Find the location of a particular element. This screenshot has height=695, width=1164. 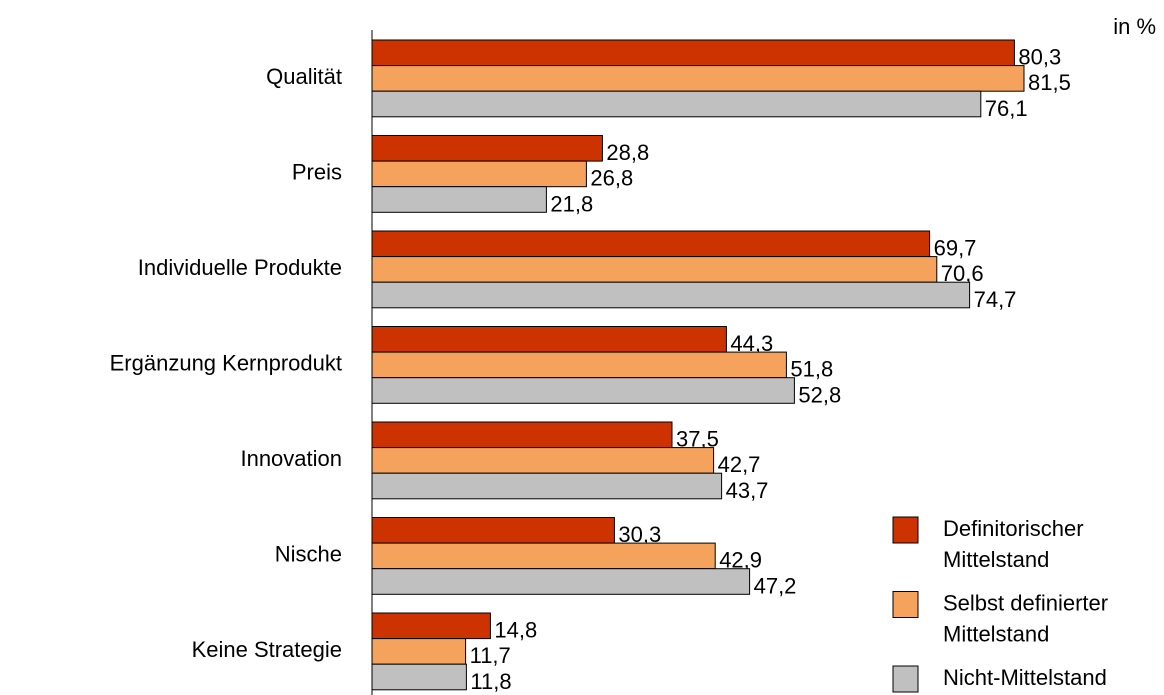

value-label: 21,8 is located at coordinates (571, 203).